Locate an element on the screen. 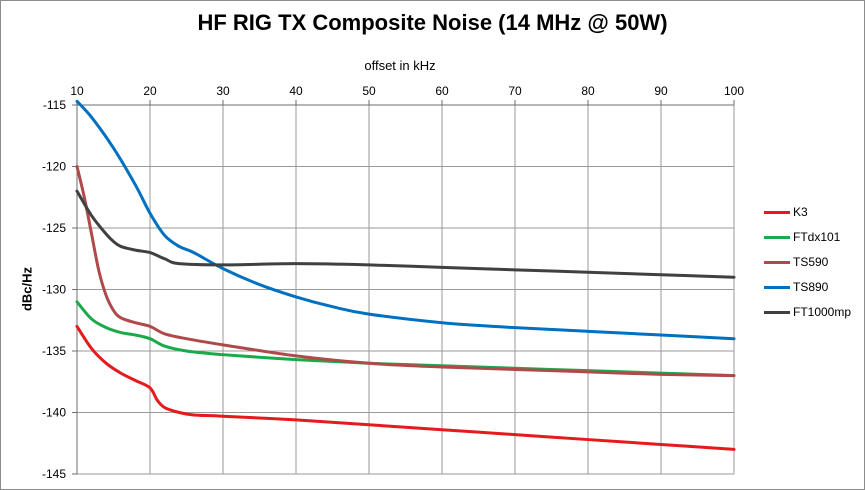  x-tick-label: 80 is located at coordinates (588, 91).